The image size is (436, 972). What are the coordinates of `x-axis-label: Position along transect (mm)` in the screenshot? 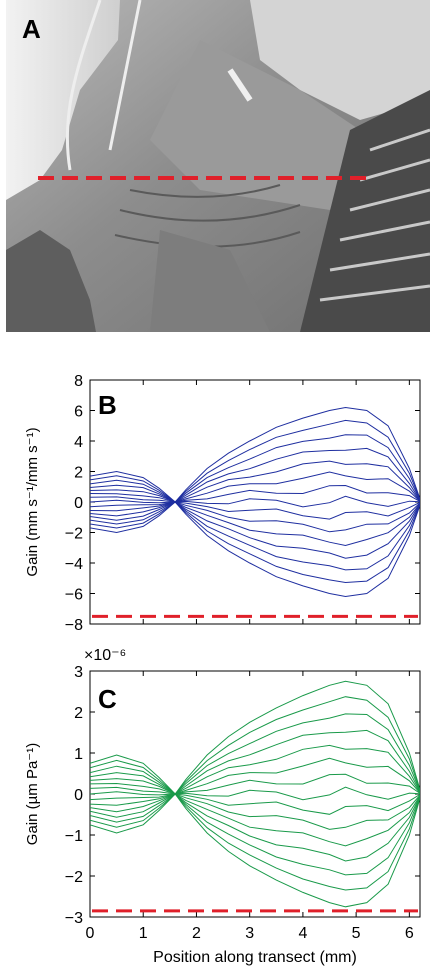 It's located at (255, 957).